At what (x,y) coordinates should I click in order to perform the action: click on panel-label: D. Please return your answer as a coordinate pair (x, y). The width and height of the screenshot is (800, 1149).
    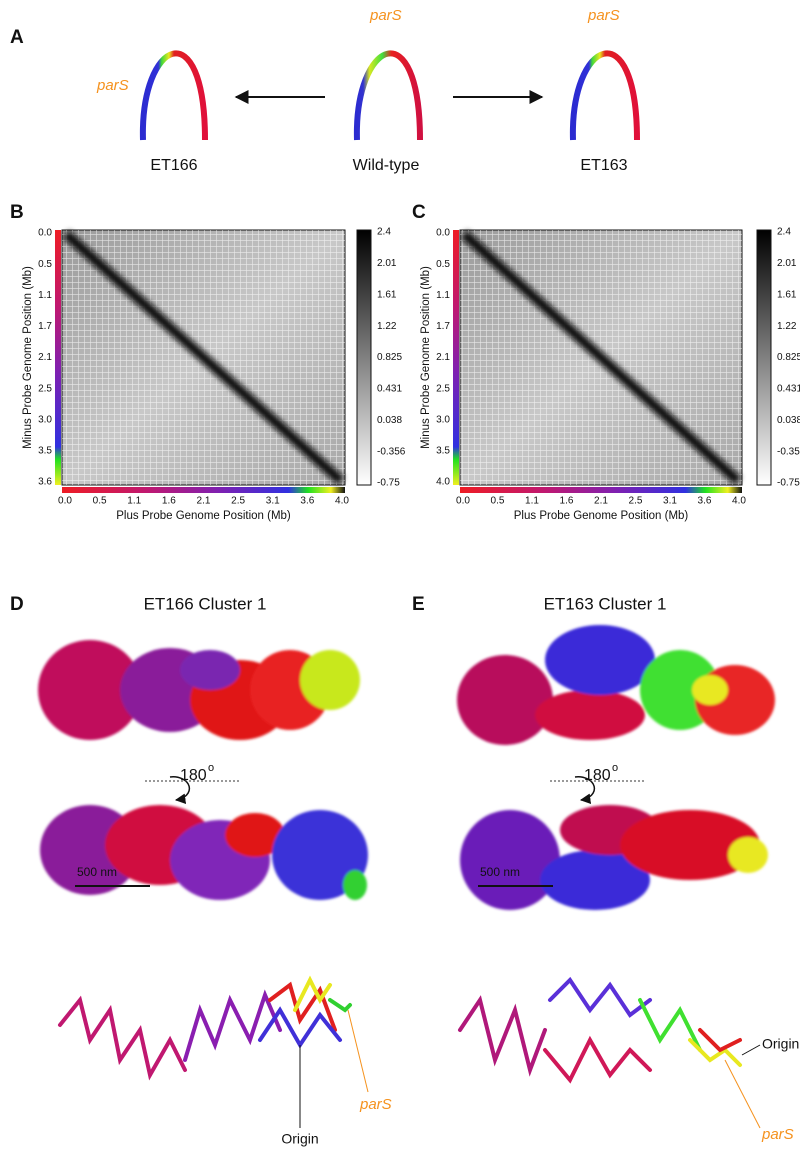
    Looking at the image, I should click on (17, 604).